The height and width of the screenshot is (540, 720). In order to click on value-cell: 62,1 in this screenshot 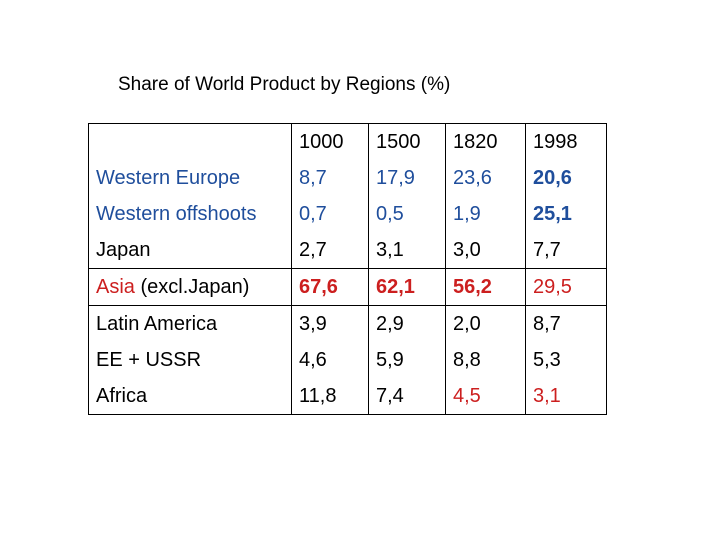, I will do `click(407, 287)`.